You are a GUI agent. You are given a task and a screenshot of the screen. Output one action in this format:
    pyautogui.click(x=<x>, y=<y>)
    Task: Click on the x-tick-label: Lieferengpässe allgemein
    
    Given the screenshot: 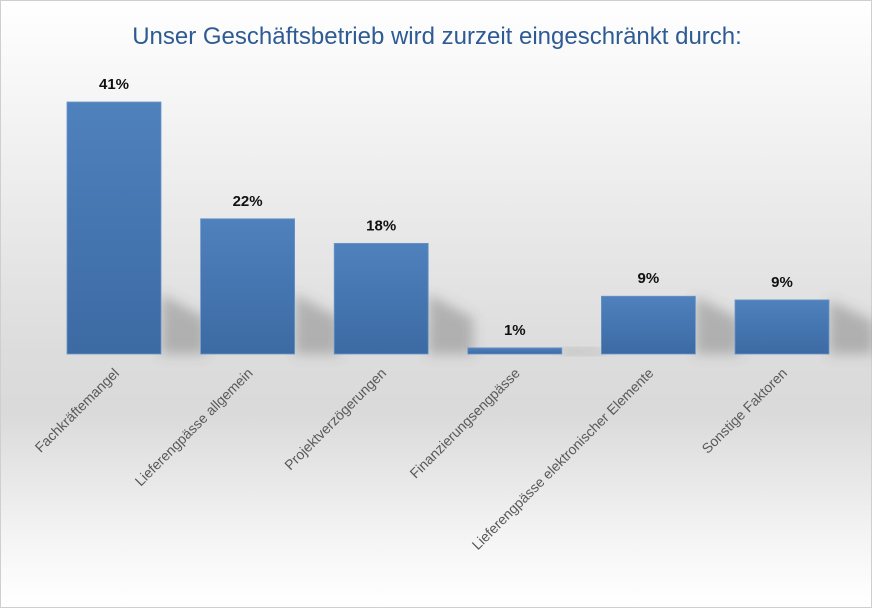 What is the action you would take?
    pyautogui.click(x=194, y=427)
    